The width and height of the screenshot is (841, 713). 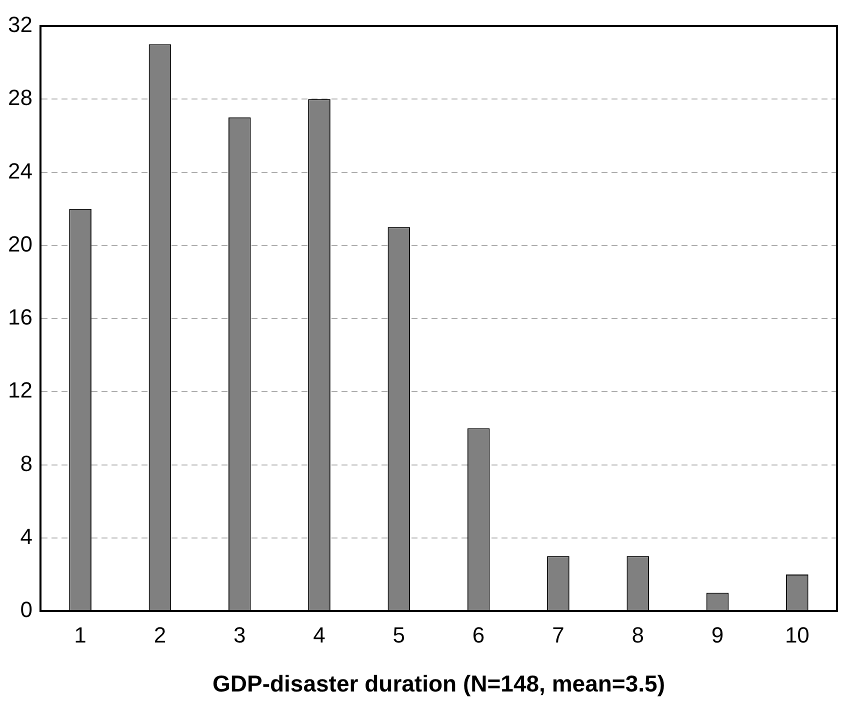 I want to click on y-tick-label: 12, so click(x=20, y=390).